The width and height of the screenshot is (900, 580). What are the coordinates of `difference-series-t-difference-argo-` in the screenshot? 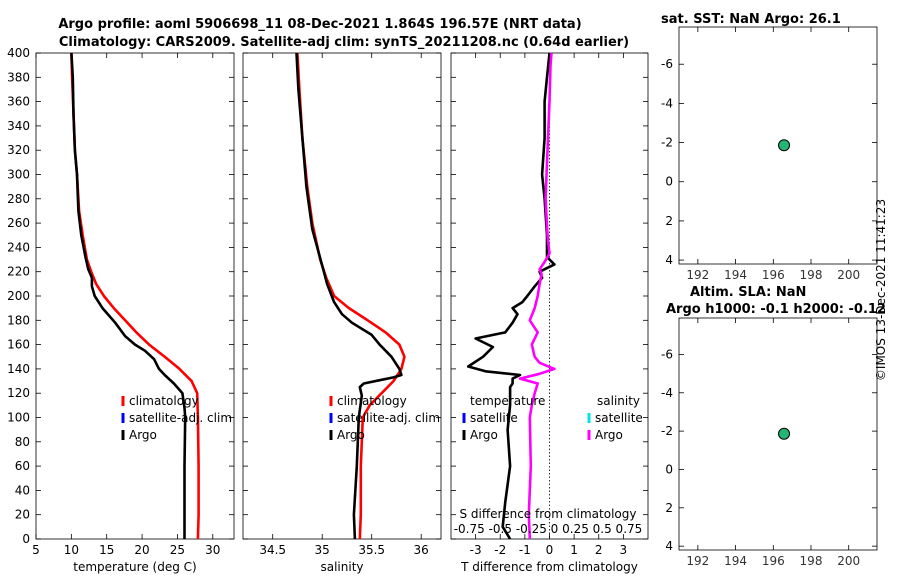 It's located at (511, 296).